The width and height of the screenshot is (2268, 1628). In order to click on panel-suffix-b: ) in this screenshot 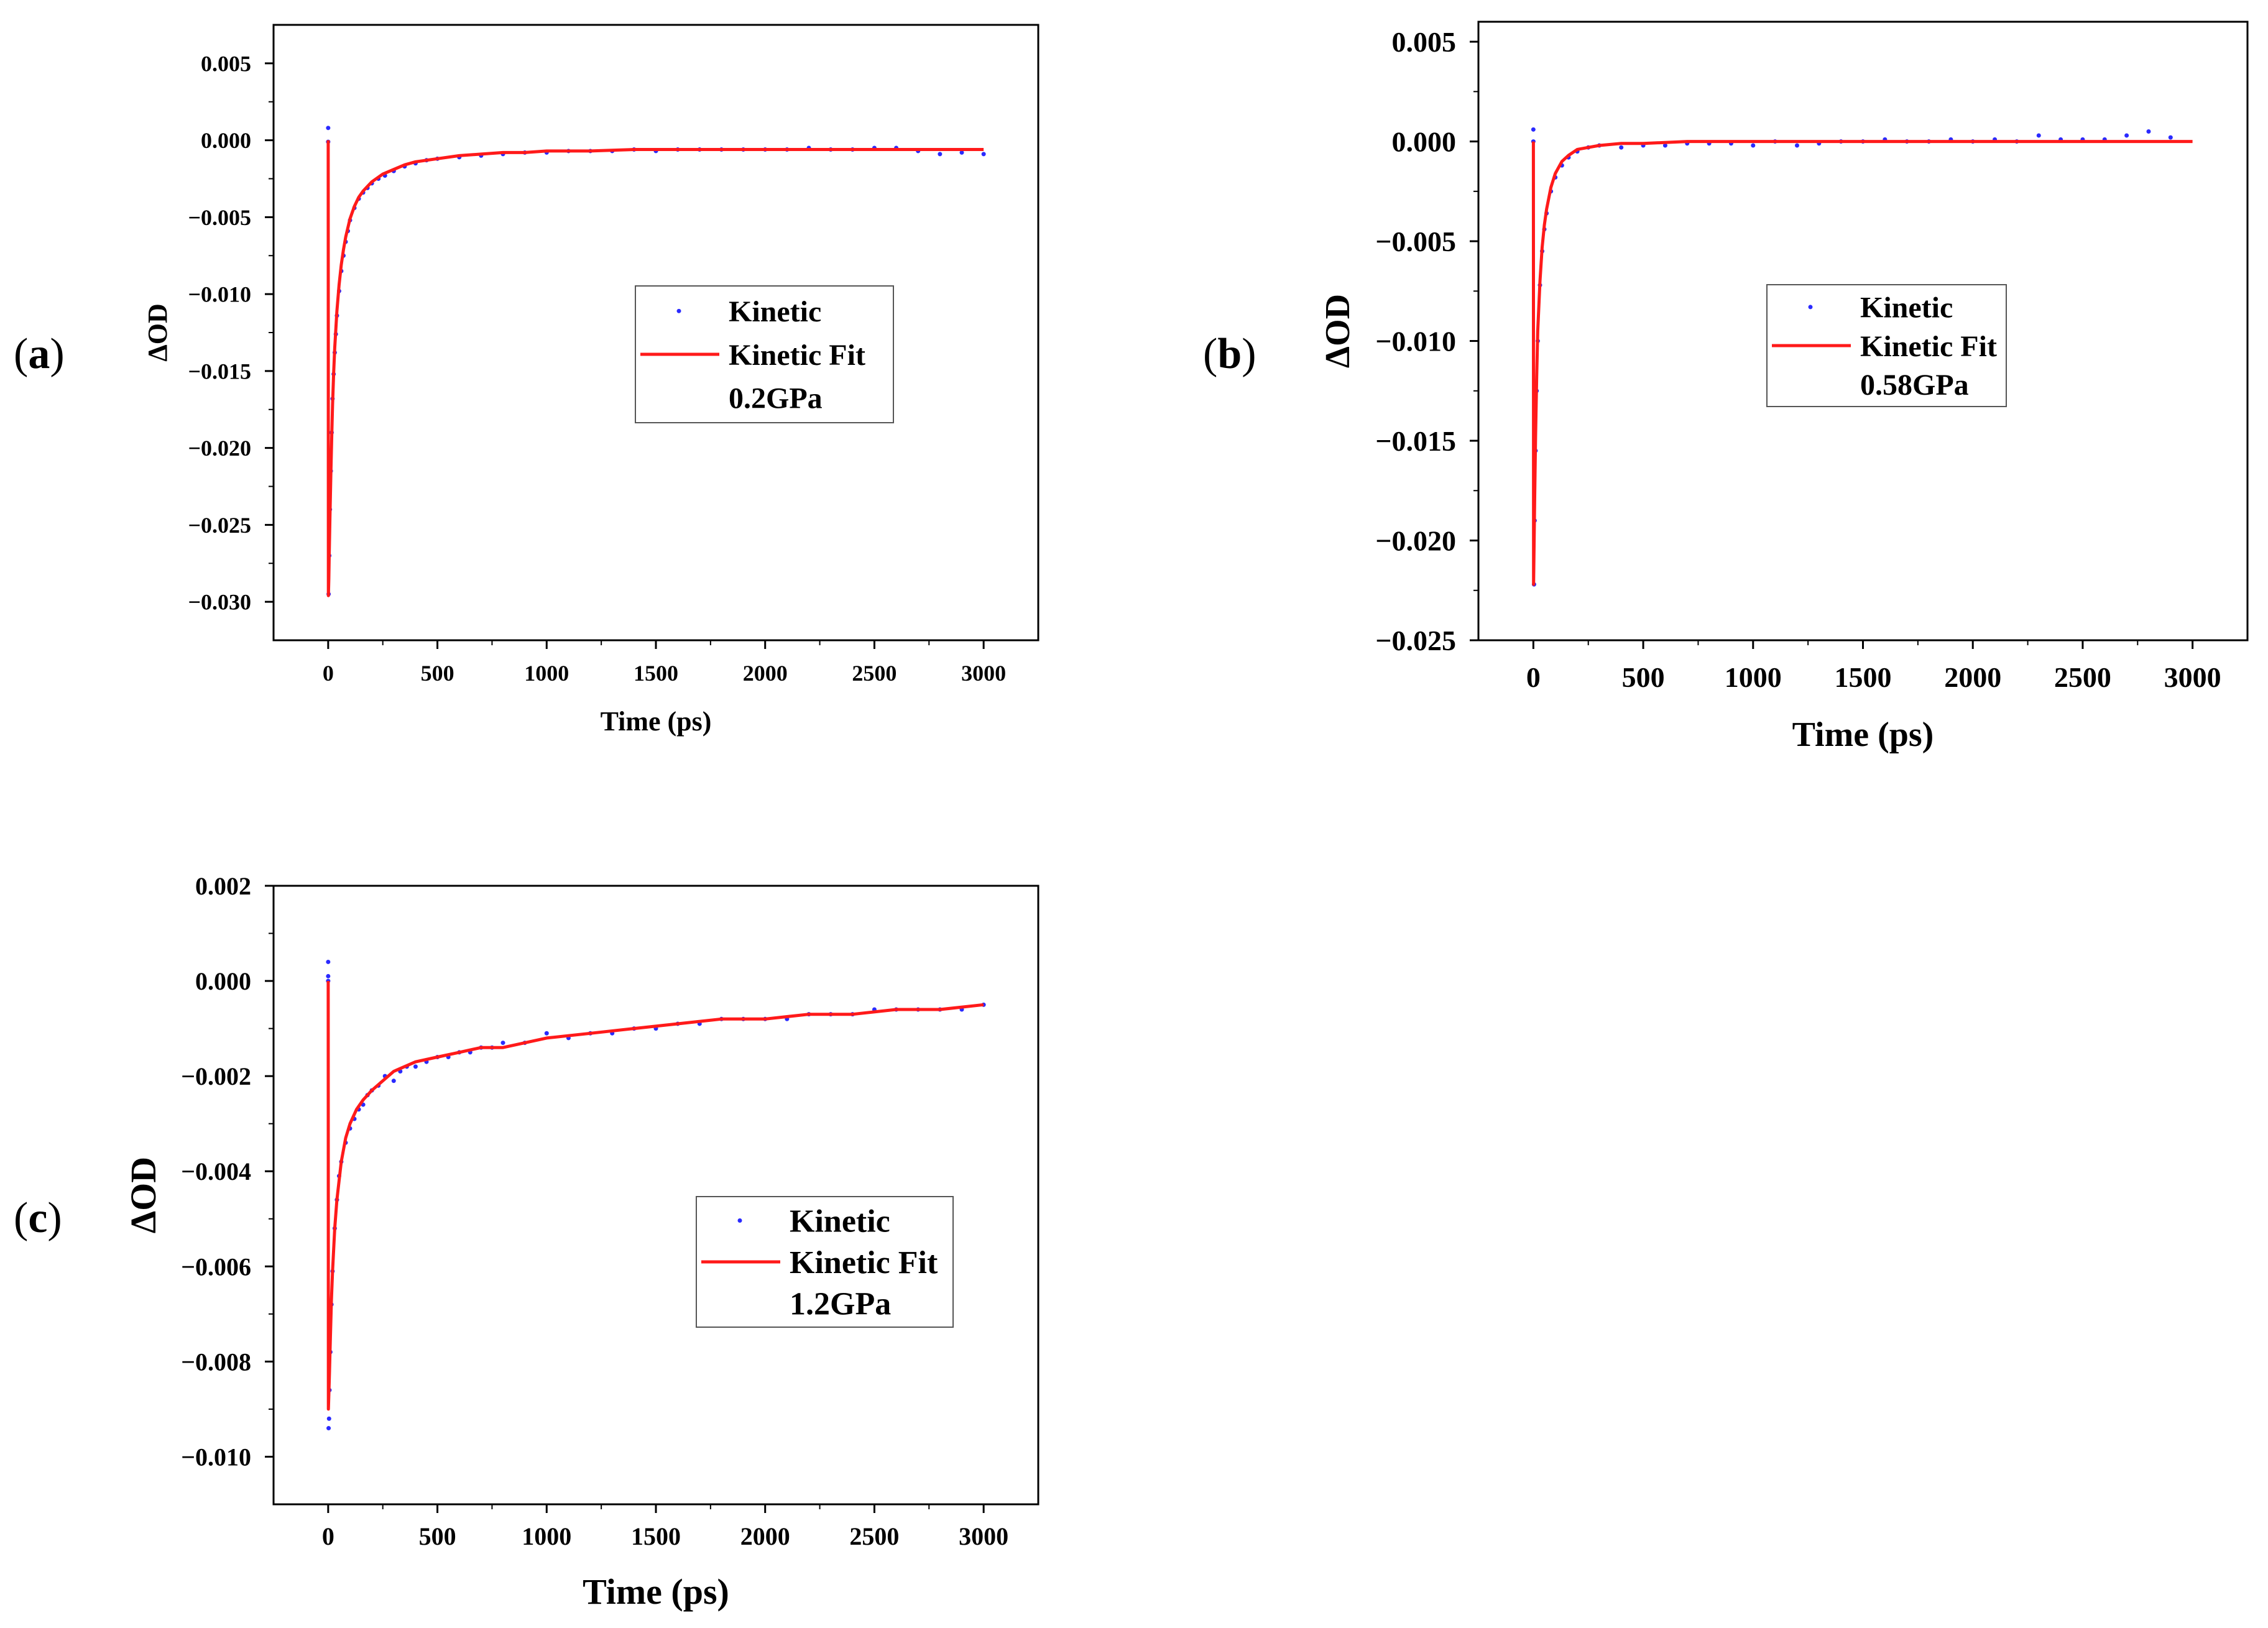, I will do `click(1249, 354)`.